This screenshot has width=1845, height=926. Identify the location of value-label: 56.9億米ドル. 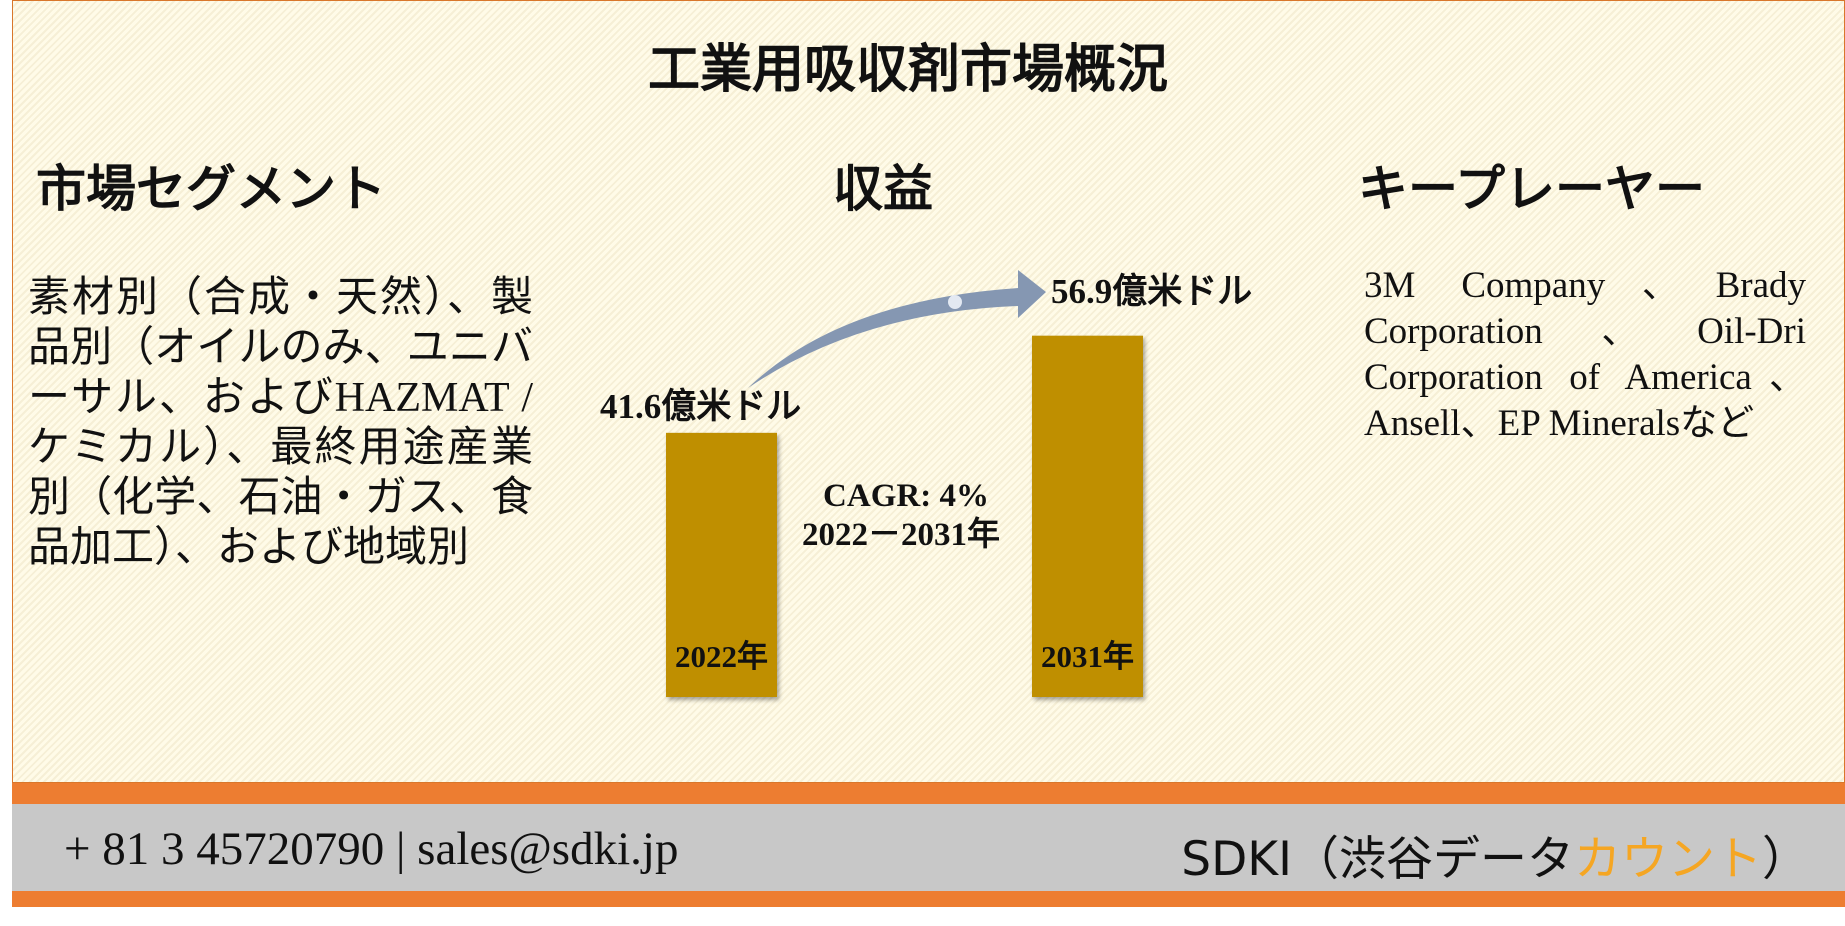
(1151, 291).